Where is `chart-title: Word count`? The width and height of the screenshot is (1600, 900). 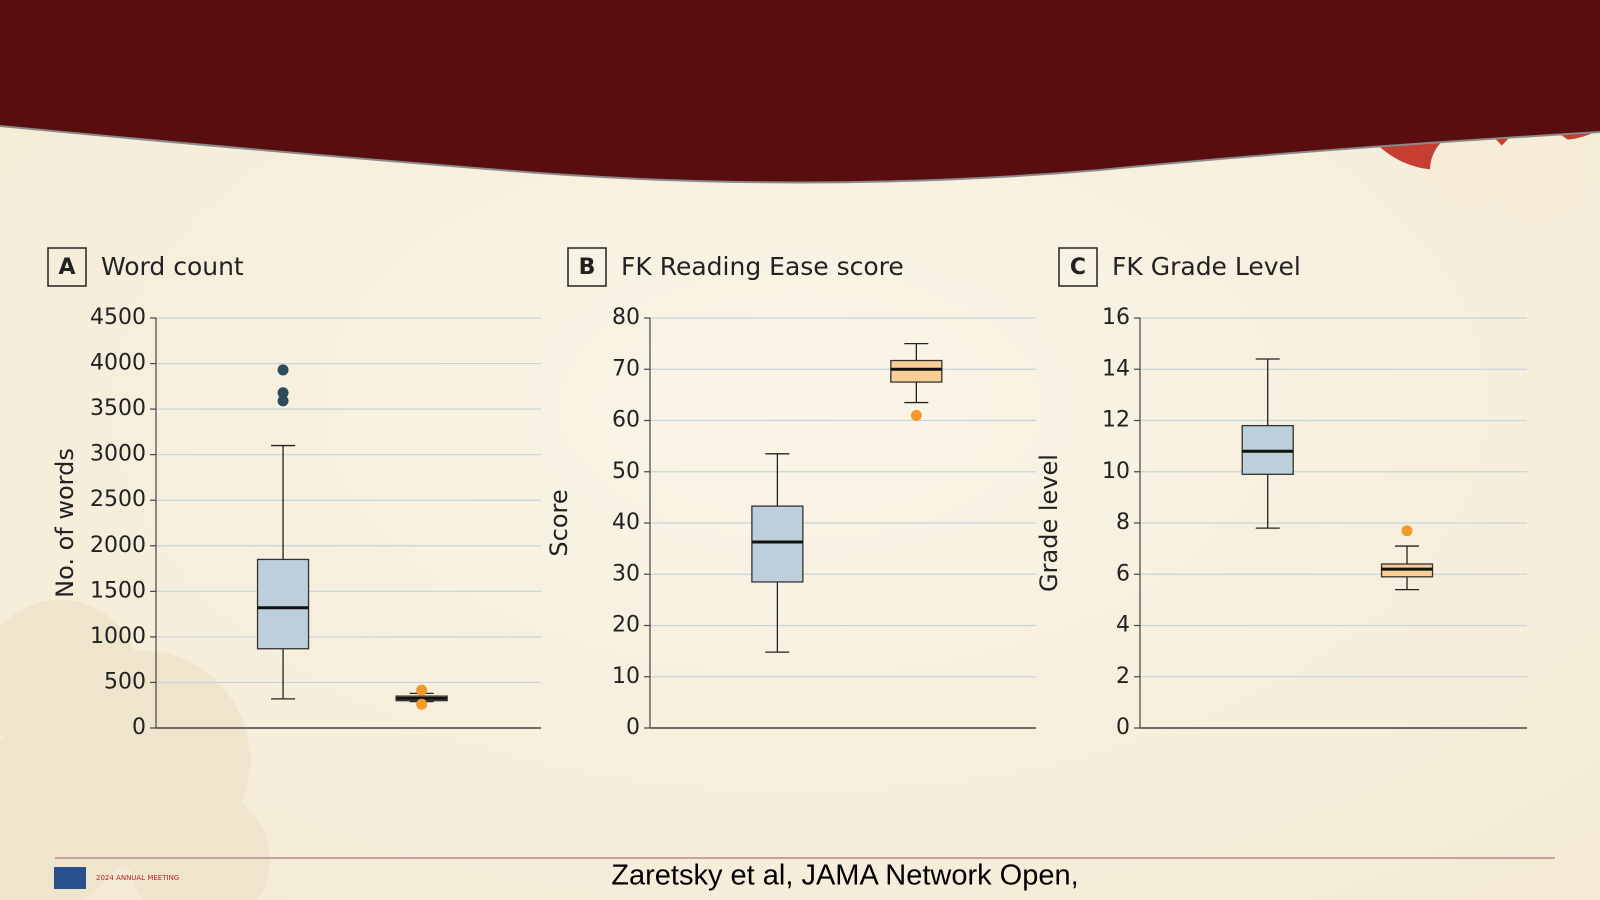
chart-title: Word count is located at coordinates (172, 266).